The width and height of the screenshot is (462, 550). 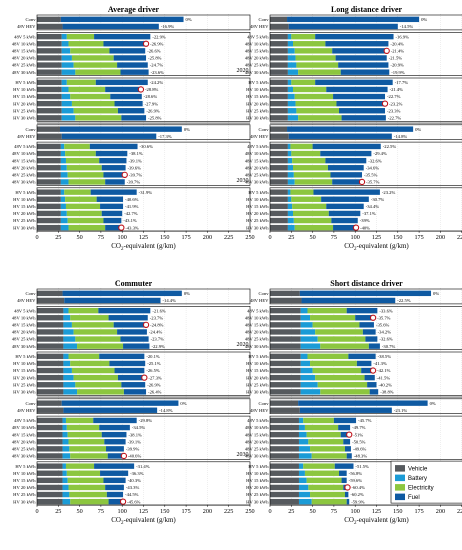 I want to click on bar-row: HV 30 kWh -40%, so click(x=308, y=227).